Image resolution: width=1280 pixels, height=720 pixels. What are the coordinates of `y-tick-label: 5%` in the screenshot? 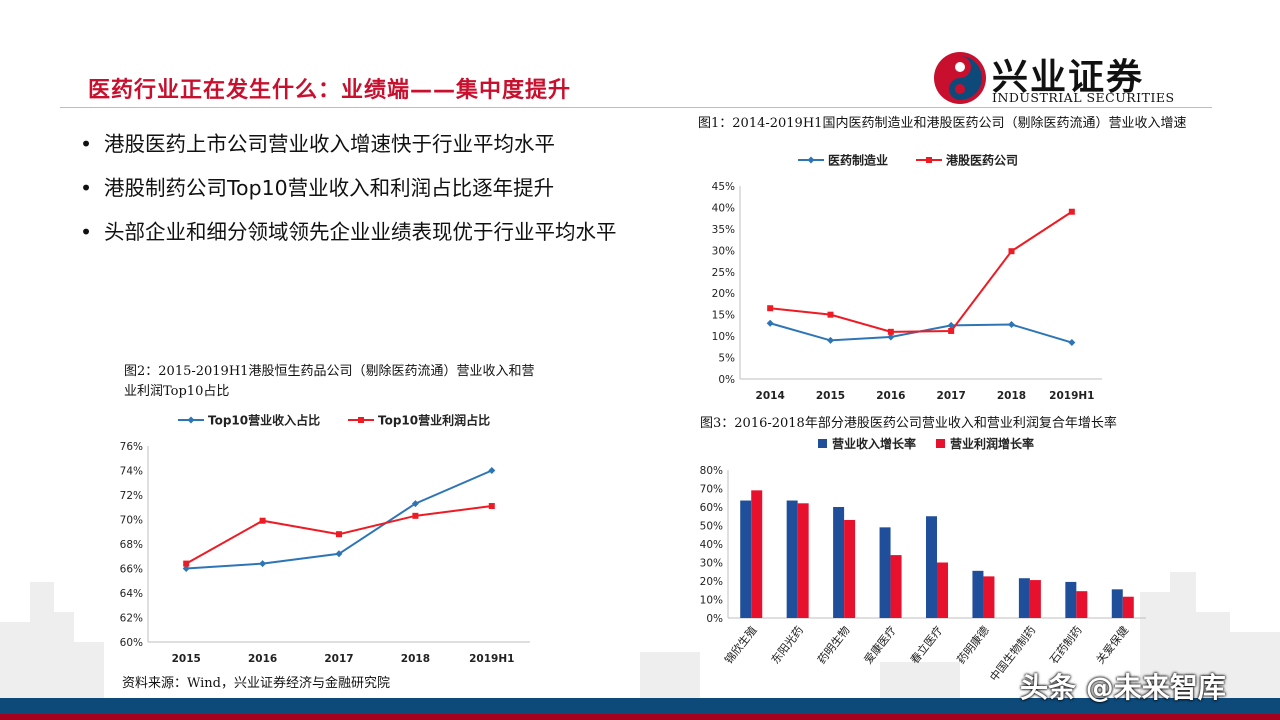 It's located at (726, 359).